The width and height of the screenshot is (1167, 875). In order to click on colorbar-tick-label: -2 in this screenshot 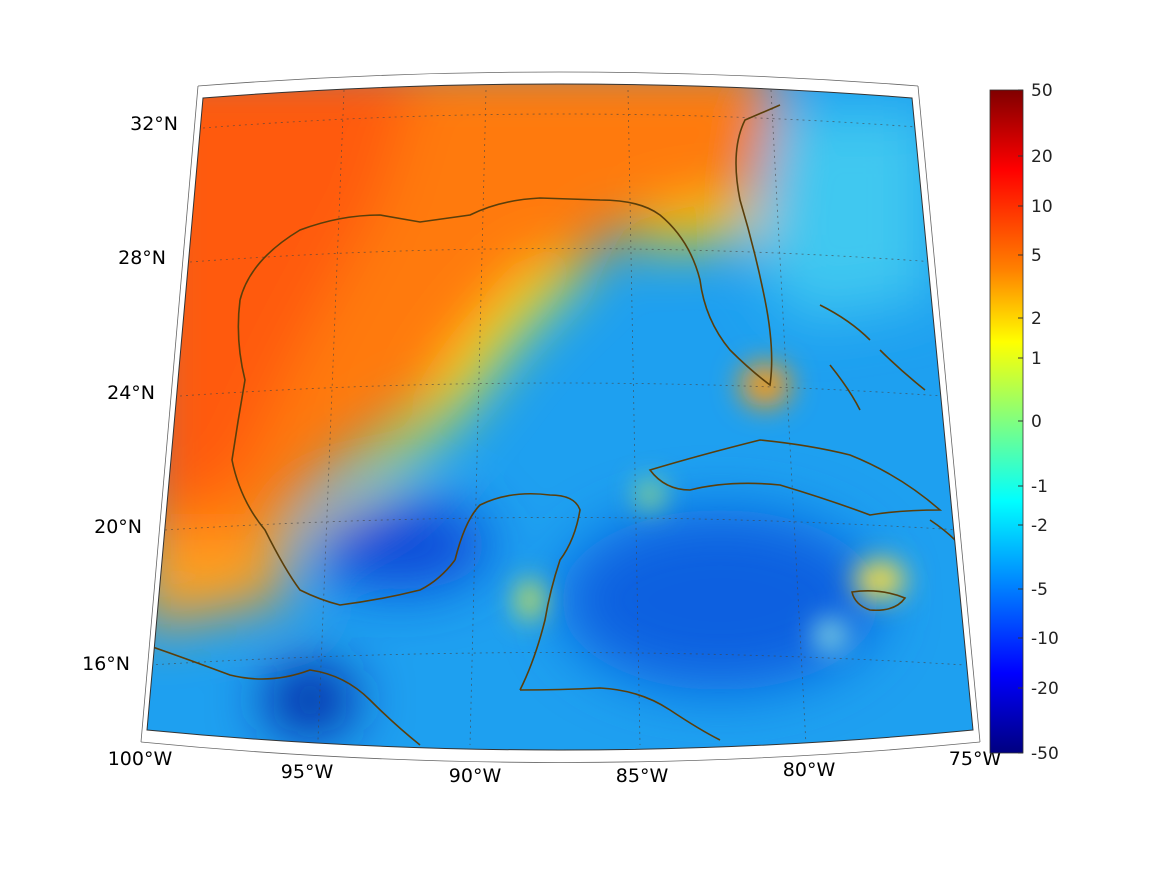, I will do `click(1039, 526)`.